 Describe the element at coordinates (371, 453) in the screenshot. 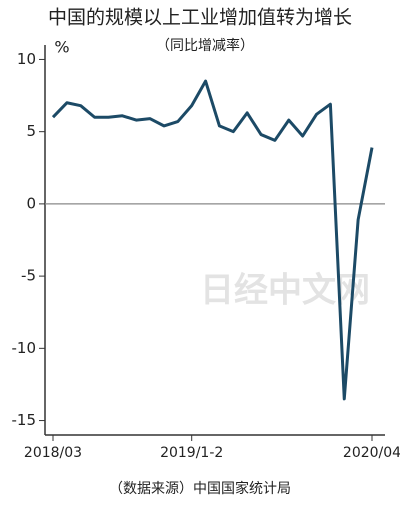

I see `x-tick-label: 2020/04` at that location.